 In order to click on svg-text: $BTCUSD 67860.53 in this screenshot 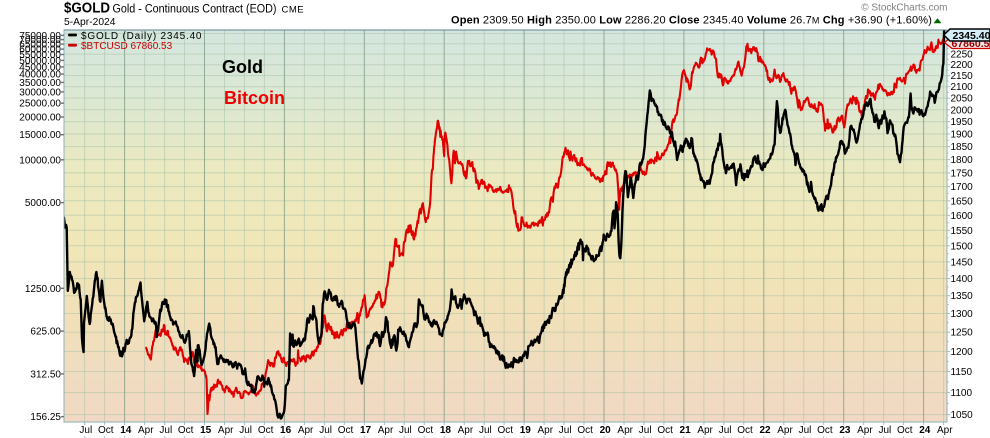, I will do `click(127, 46)`.